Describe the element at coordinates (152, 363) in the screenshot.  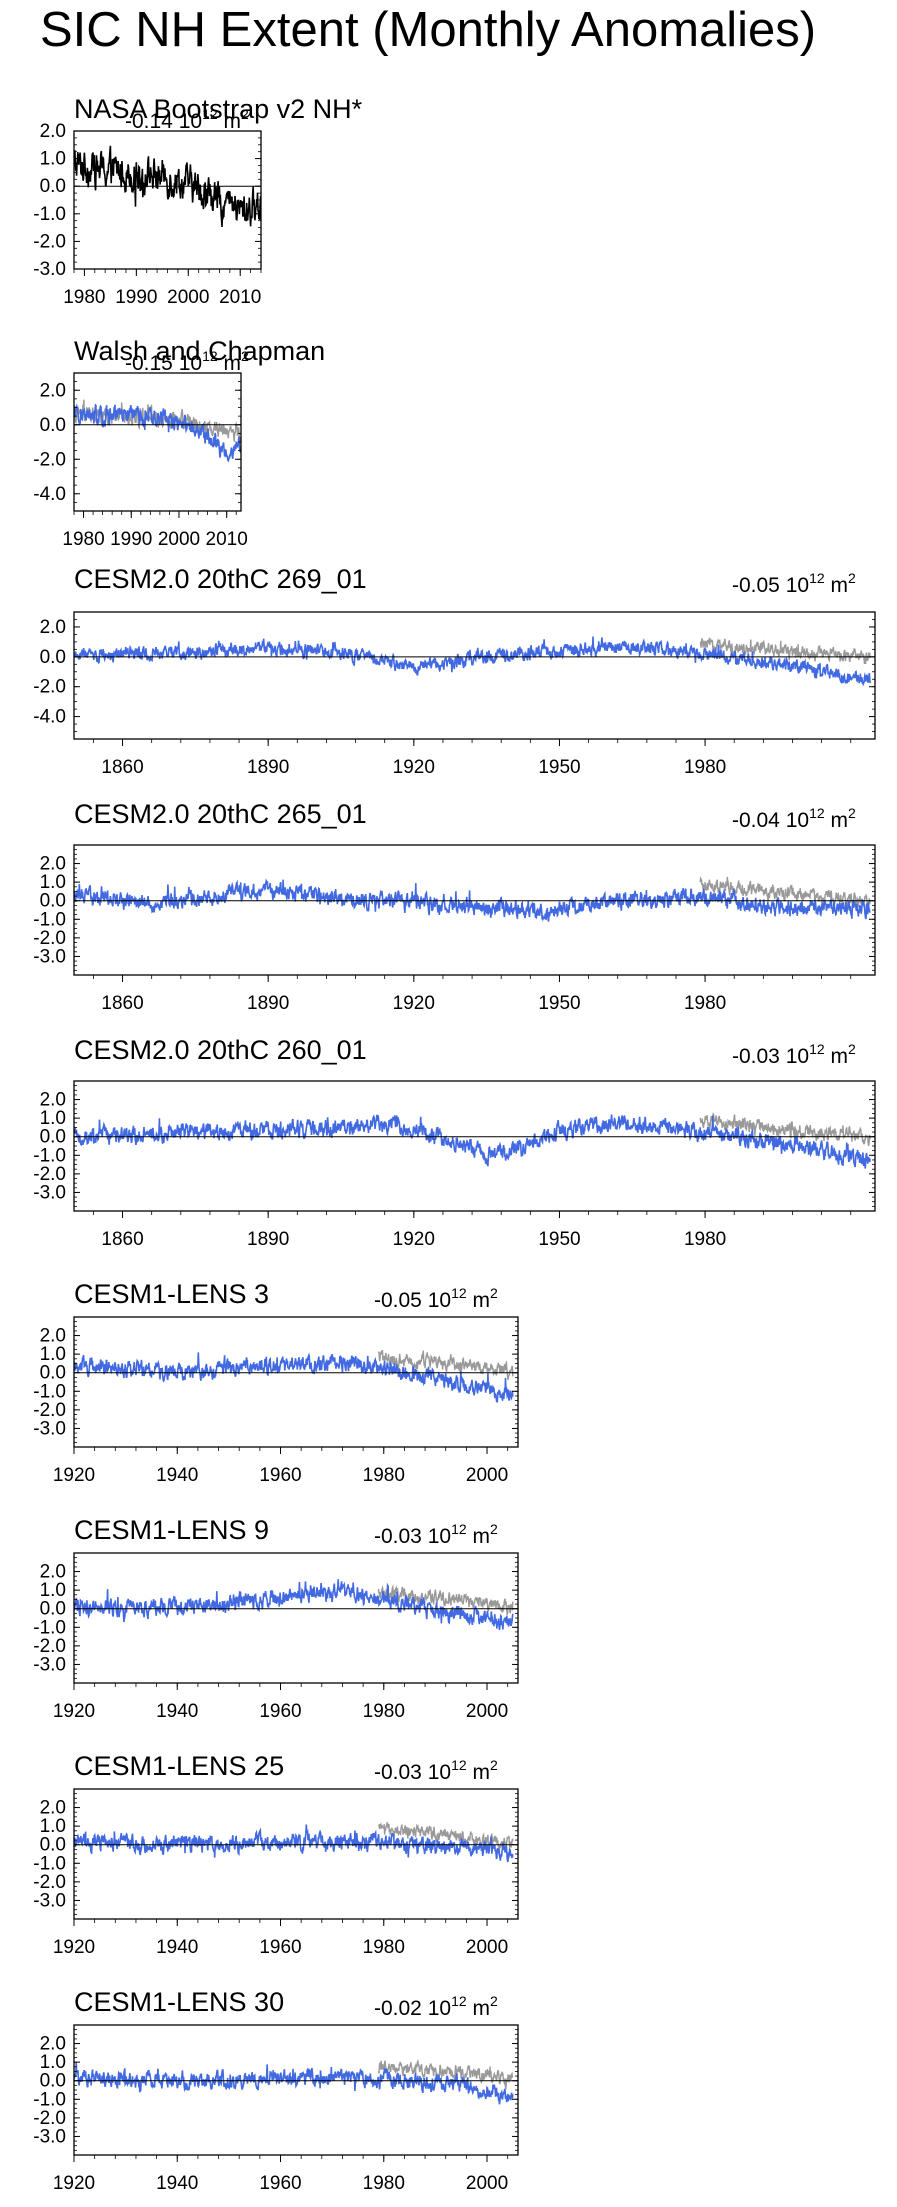
I see `stat-value: -0.15` at that location.